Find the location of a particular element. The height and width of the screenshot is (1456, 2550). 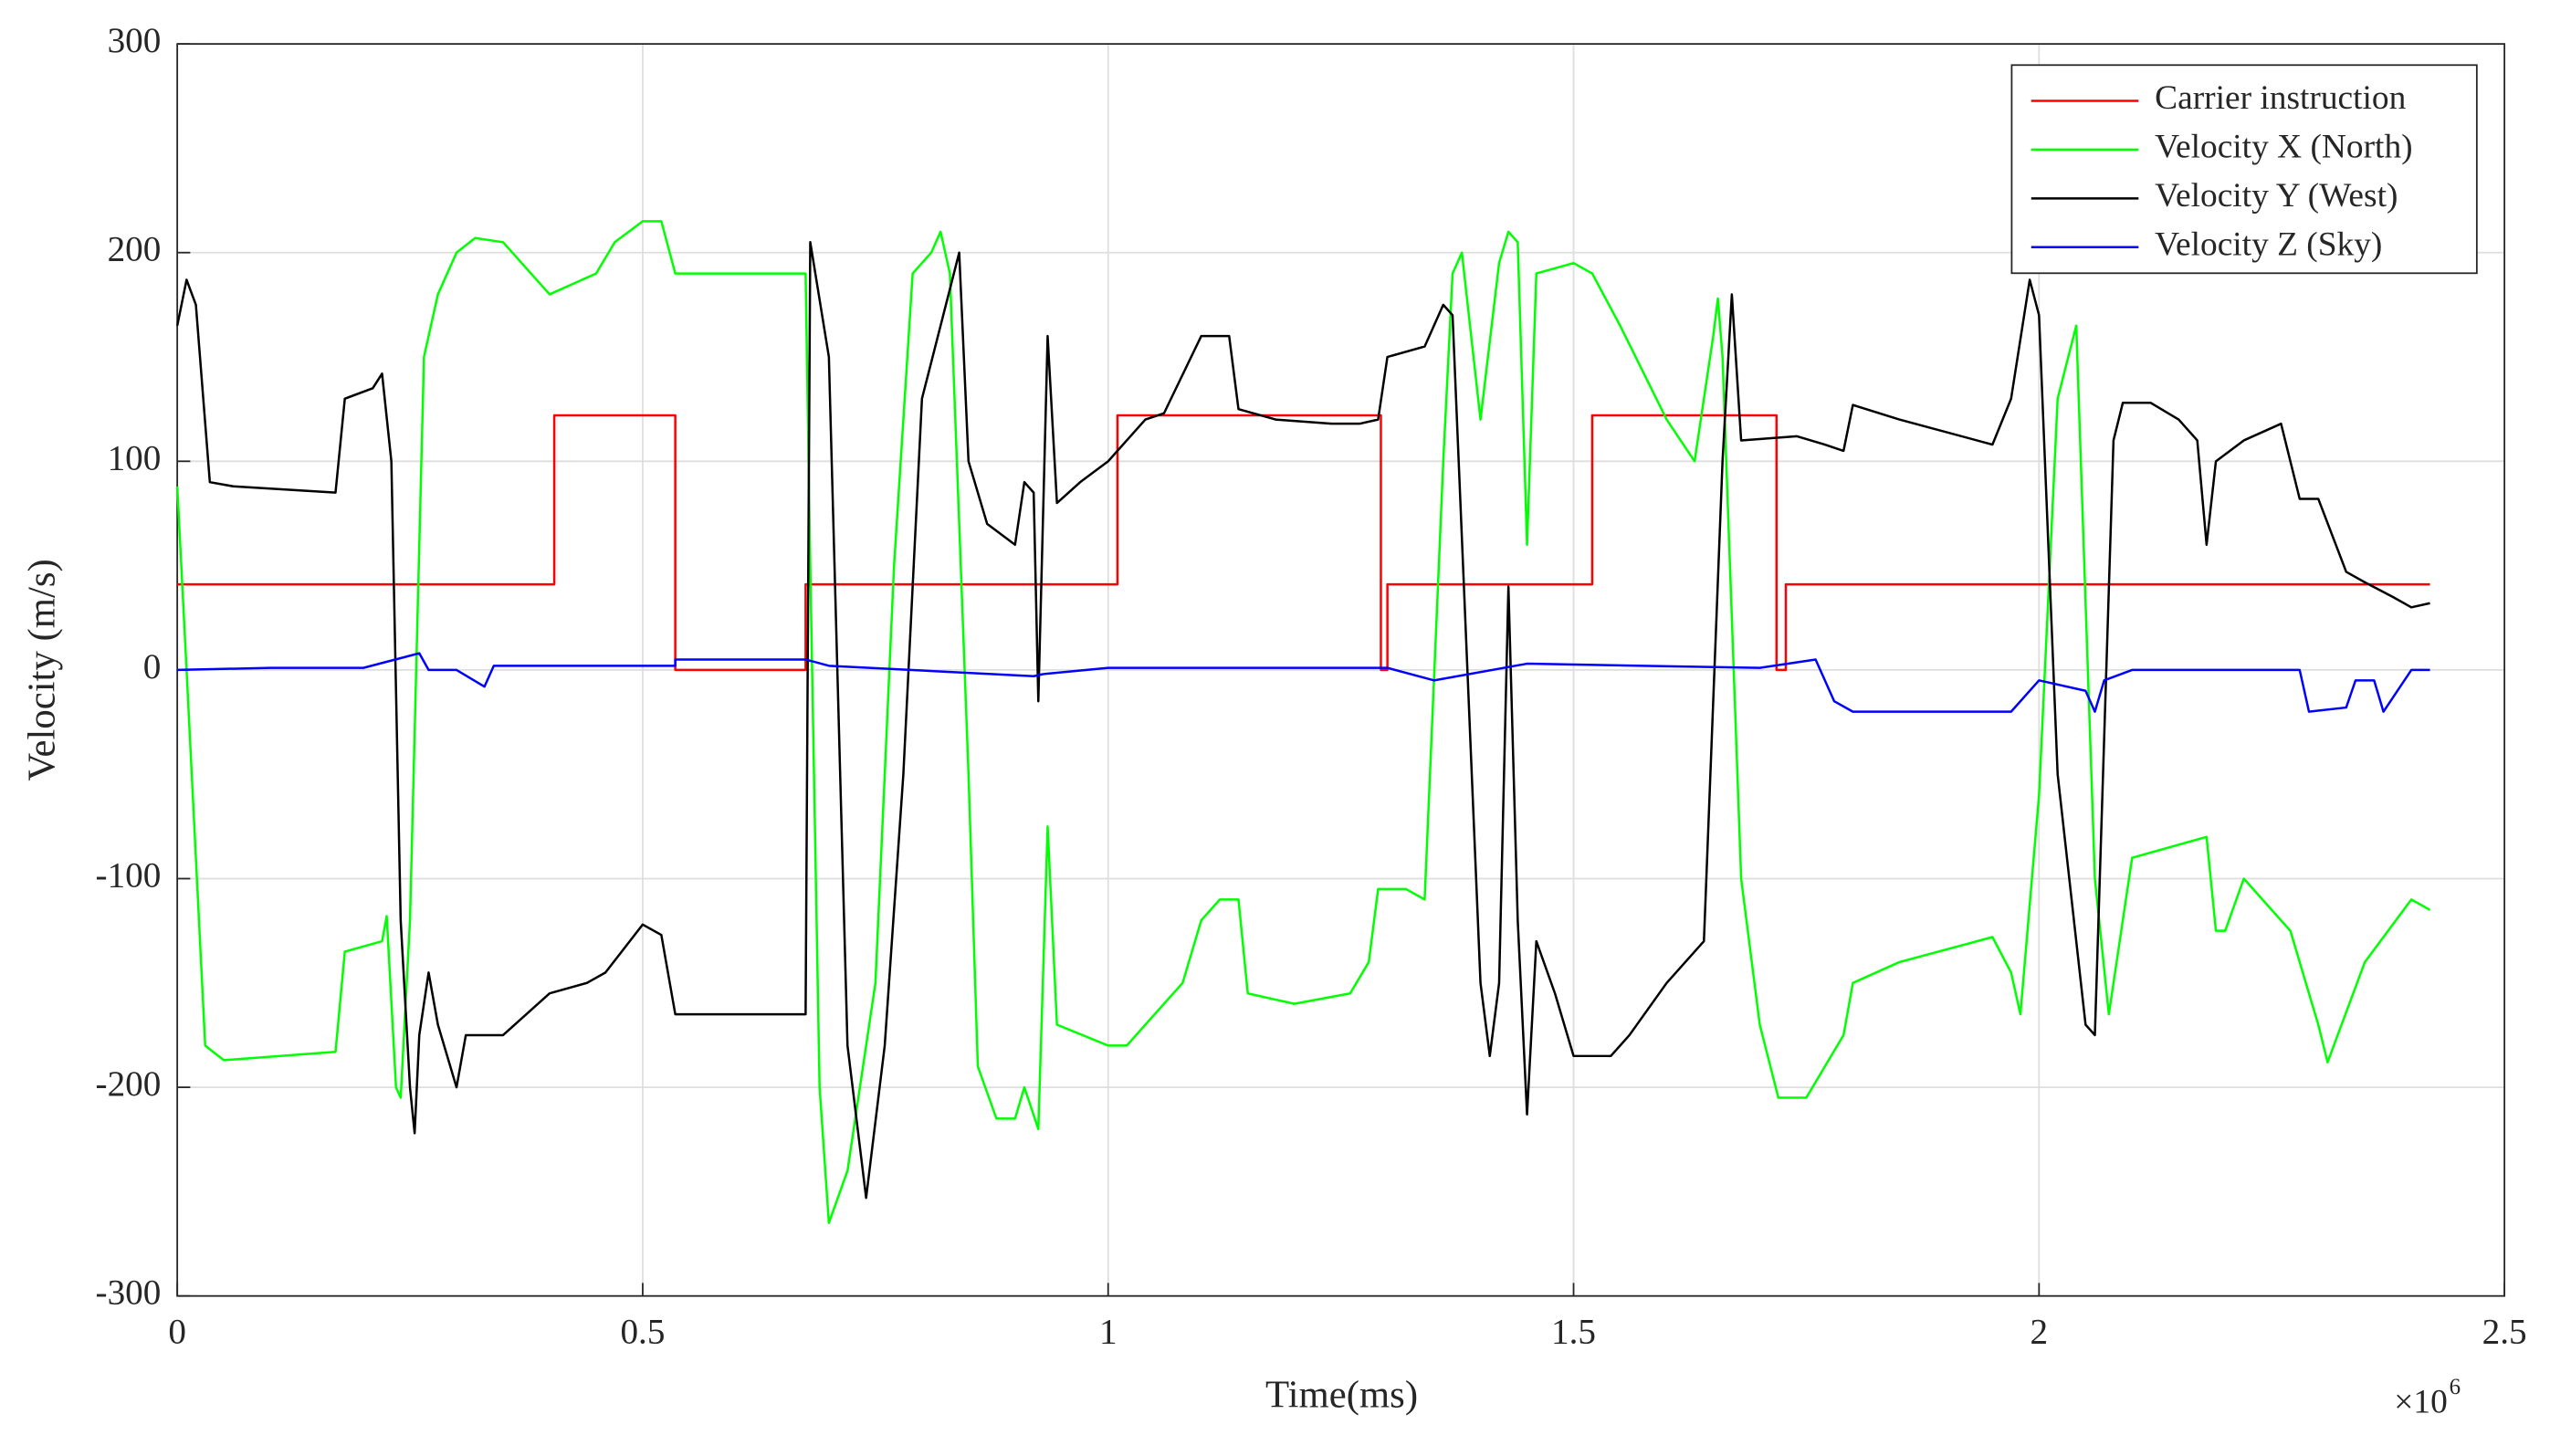

x-tick-label: 1.5 is located at coordinates (1573, 1331).